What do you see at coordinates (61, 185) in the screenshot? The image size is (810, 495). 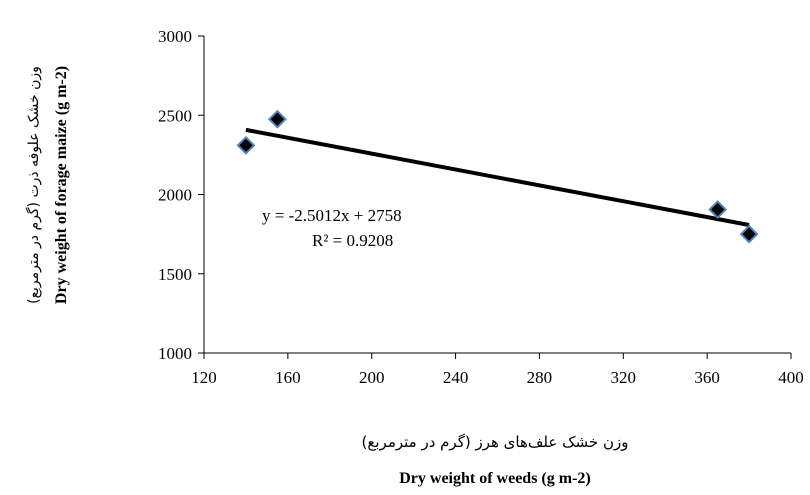 I see `y-axis-label: Dry weight of forage maize (g m-2)` at bounding box center [61, 185].